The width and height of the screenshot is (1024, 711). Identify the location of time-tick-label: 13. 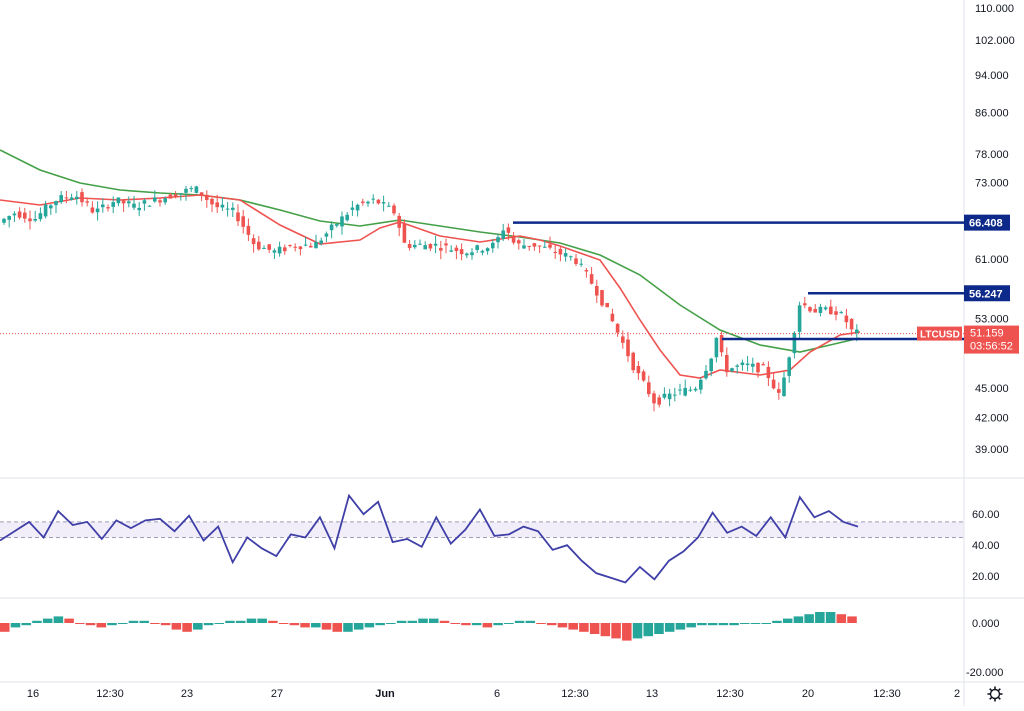
(652, 694).